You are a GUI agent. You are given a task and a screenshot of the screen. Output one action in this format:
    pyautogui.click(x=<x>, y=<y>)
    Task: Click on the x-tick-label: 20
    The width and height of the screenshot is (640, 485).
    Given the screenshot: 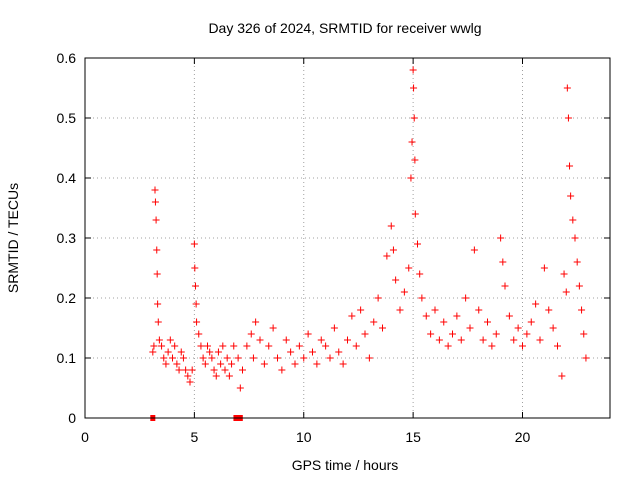 What is the action you would take?
    pyautogui.click(x=523, y=437)
    